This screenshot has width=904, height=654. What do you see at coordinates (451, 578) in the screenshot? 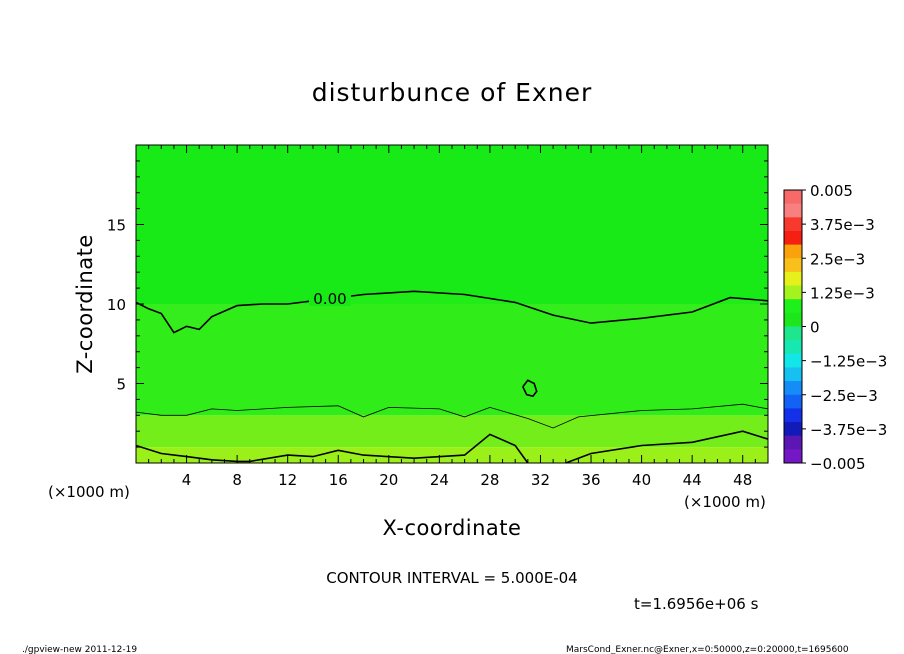
I see `contour-interval-note: CONTOUR INTERVAL = 5.000E-04` at bounding box center [451, 578].